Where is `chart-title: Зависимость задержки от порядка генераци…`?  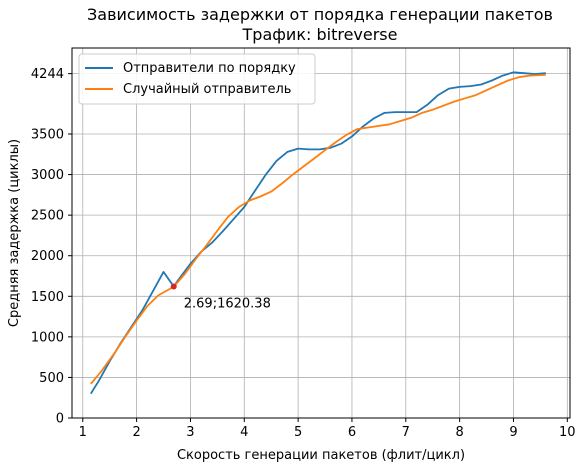
chart-title: Зависимость задержки от порядка генераци… is located at coordinates (320, 14).